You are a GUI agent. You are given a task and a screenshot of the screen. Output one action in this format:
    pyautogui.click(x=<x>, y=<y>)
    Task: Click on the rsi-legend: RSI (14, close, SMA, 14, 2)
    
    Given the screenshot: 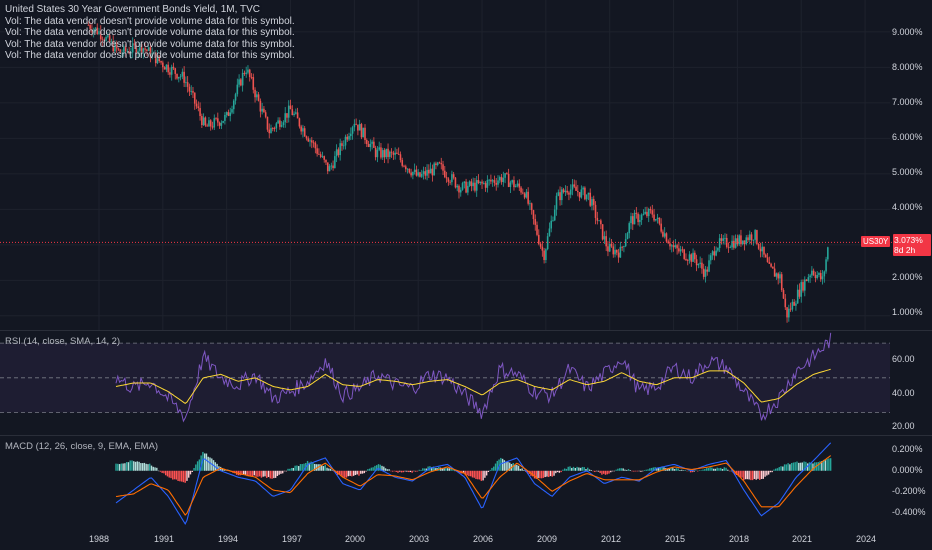 What is the action you would take?
    pyautogui.click(x=63, y=341)
    